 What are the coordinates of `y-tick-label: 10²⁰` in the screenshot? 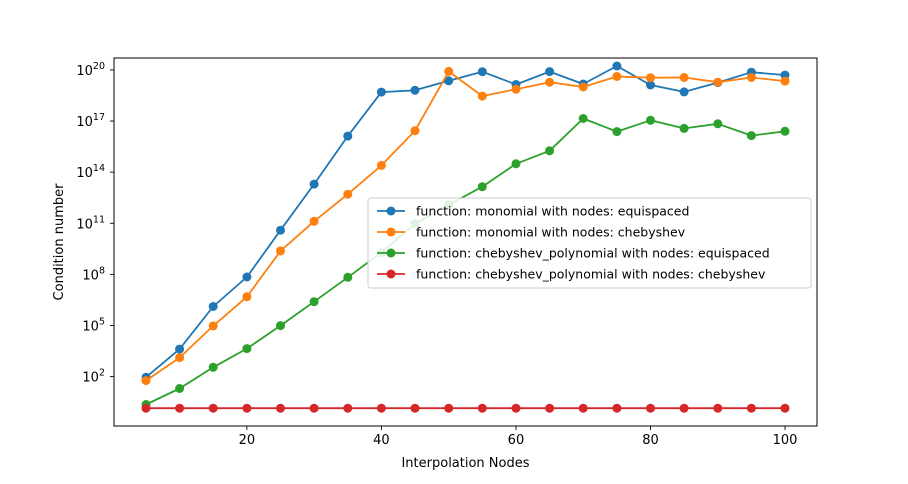 It's located at (90, 70).